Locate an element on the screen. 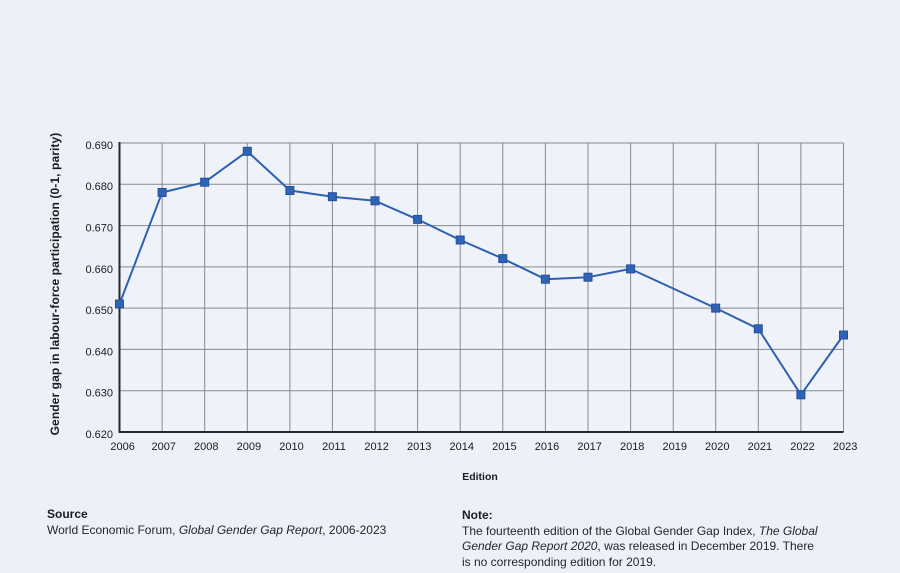 This screenshot has width=900, height=573. svg-text: 2017 is located at coordinates (589, 447).